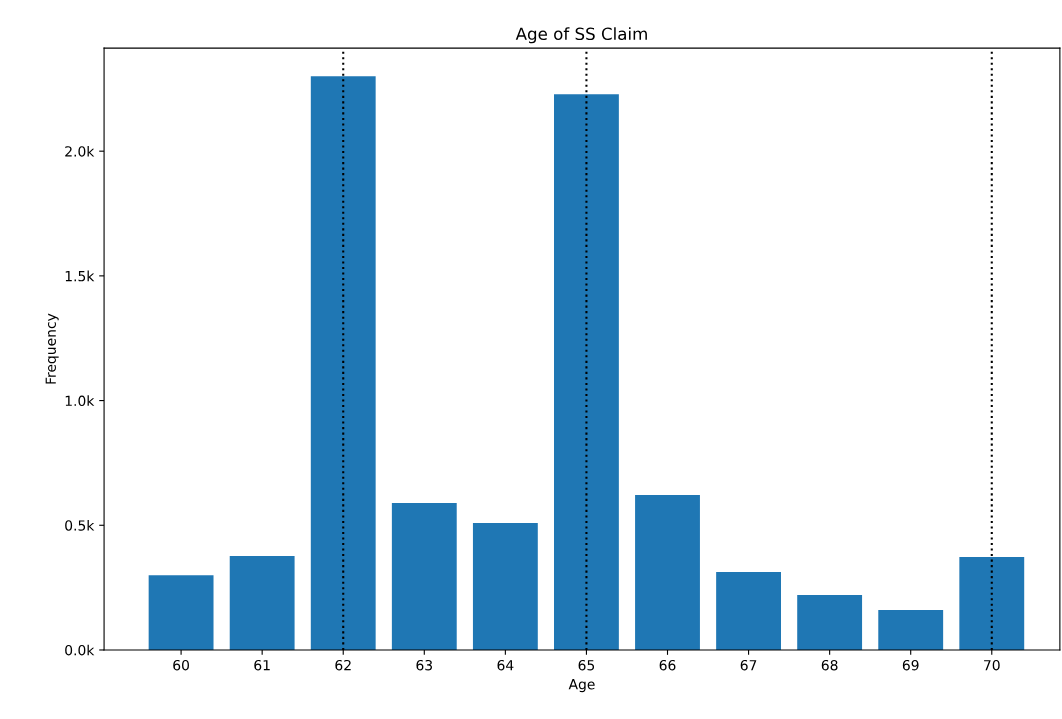  What do you see at coordinates (829, 665) in the screenshot?
I see `x-tick-label: 68` at bounding box center [829, 665].